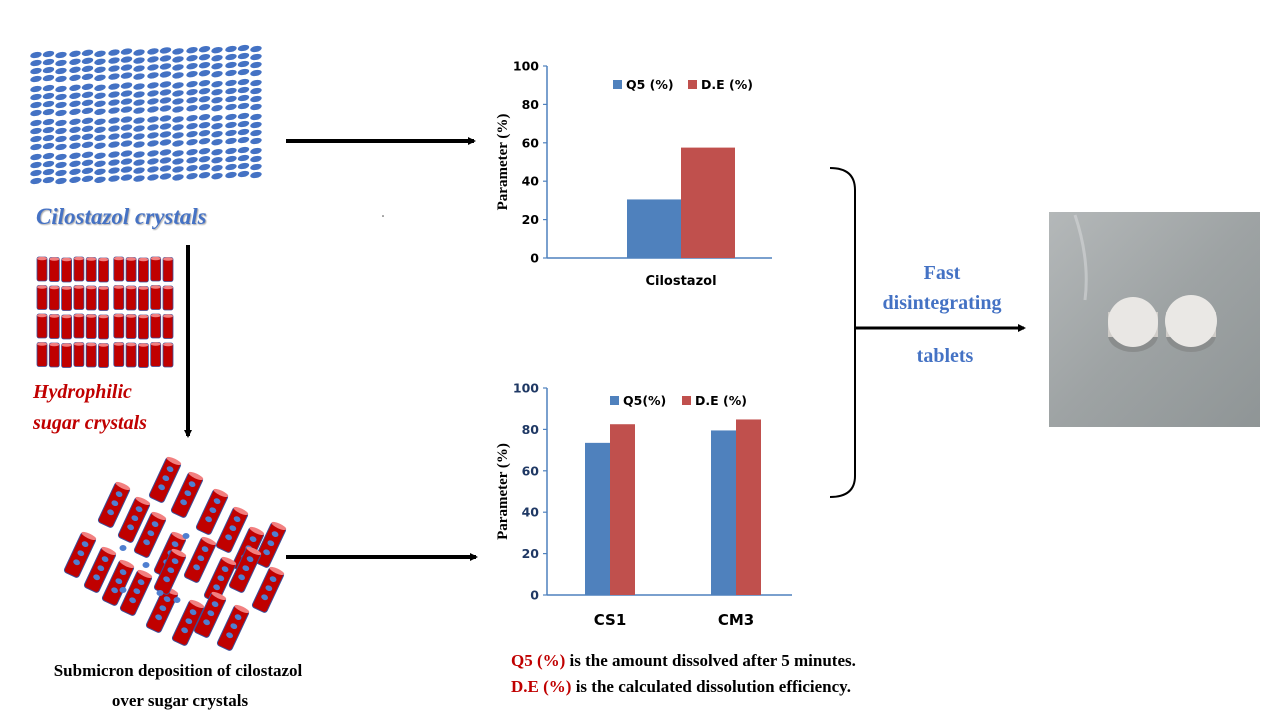  I want to click on legend-label: Q5 (%), so click(650, 84).